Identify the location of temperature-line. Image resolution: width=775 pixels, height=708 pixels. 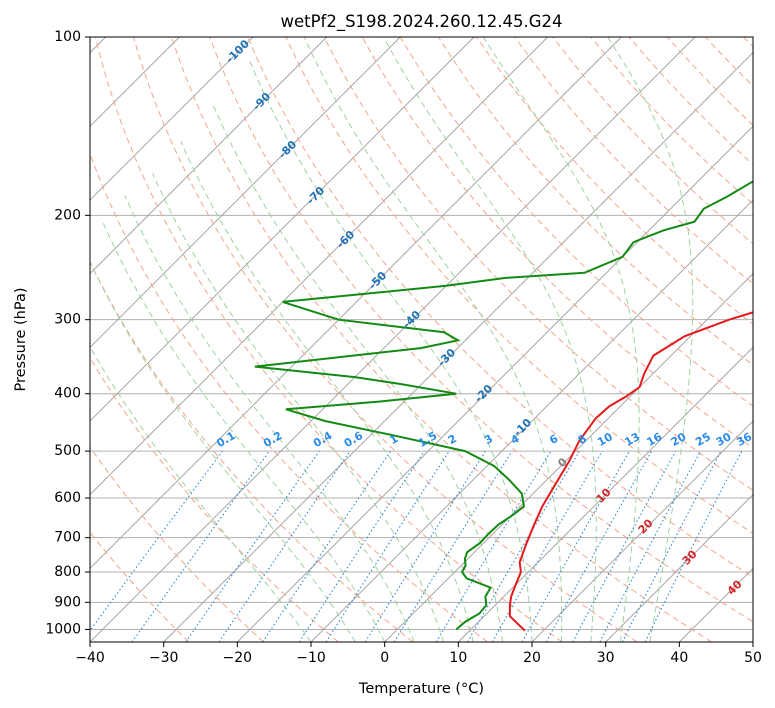
(630, 471).